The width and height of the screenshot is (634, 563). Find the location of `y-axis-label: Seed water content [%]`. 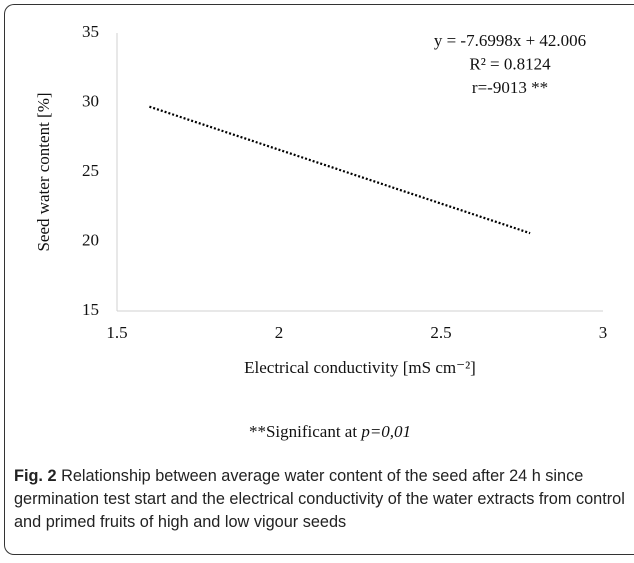

y-axis-label: Seed water content [%] is located at coordinates (43, 171).